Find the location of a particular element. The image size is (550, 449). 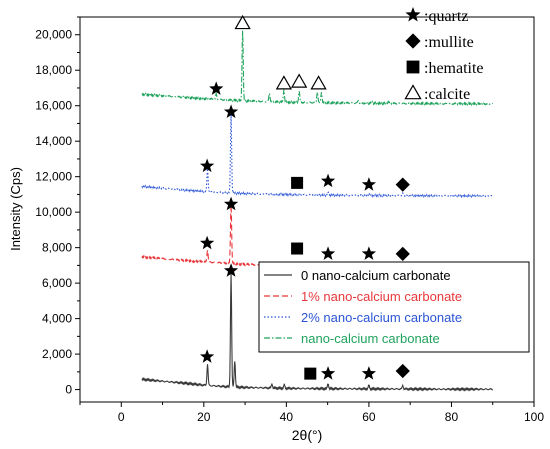

x-tick-label: 60 is located at coordinates (369, 417).